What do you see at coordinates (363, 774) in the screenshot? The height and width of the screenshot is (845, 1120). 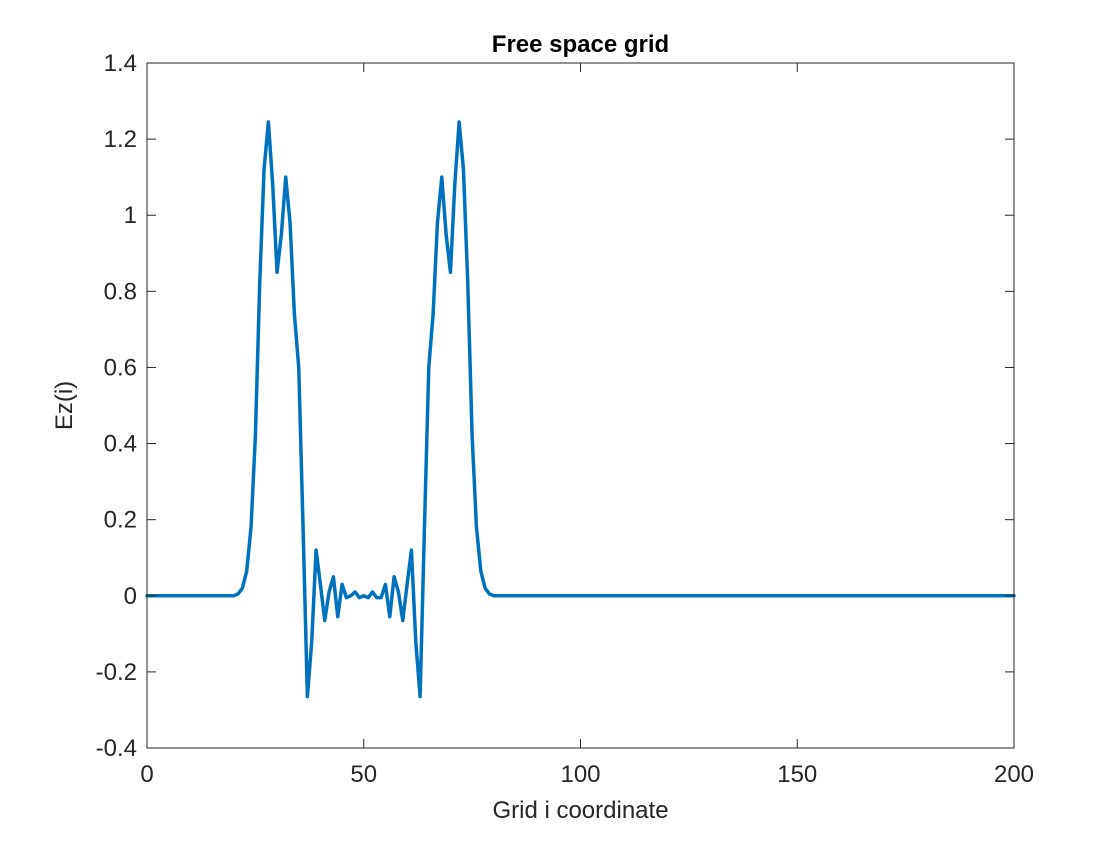 I see `x-tick-label: 50` at bounding box center [363, 774].